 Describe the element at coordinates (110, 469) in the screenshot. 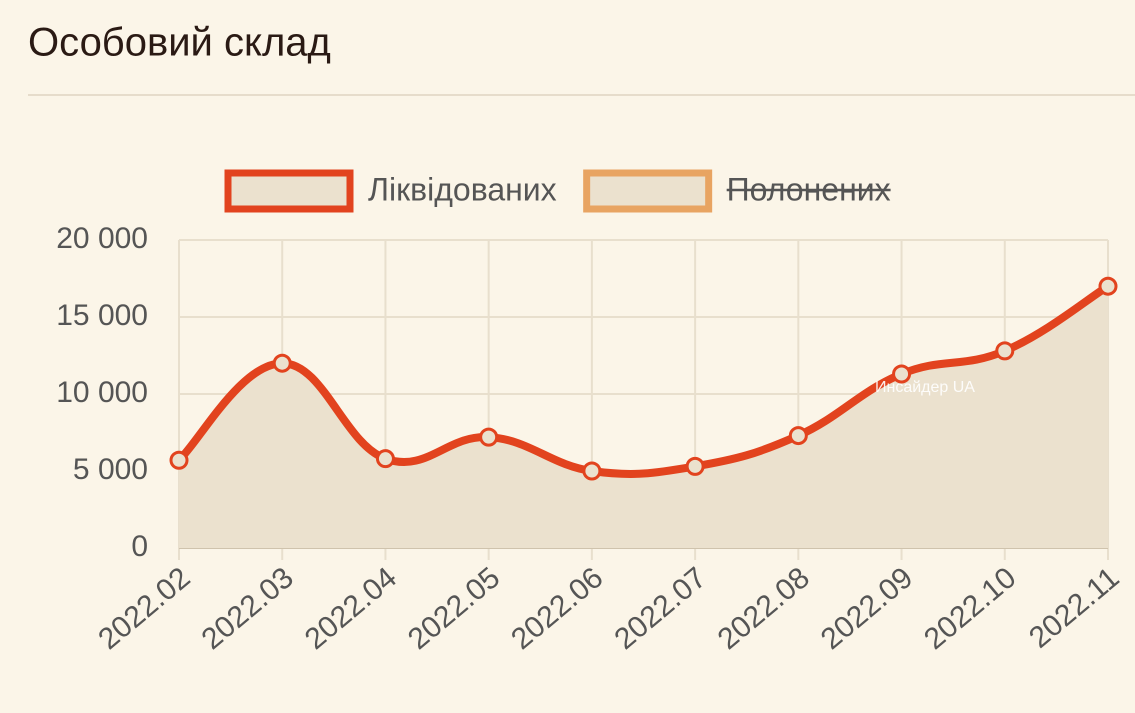

I see `y-tick-label: 5 000` at that location.